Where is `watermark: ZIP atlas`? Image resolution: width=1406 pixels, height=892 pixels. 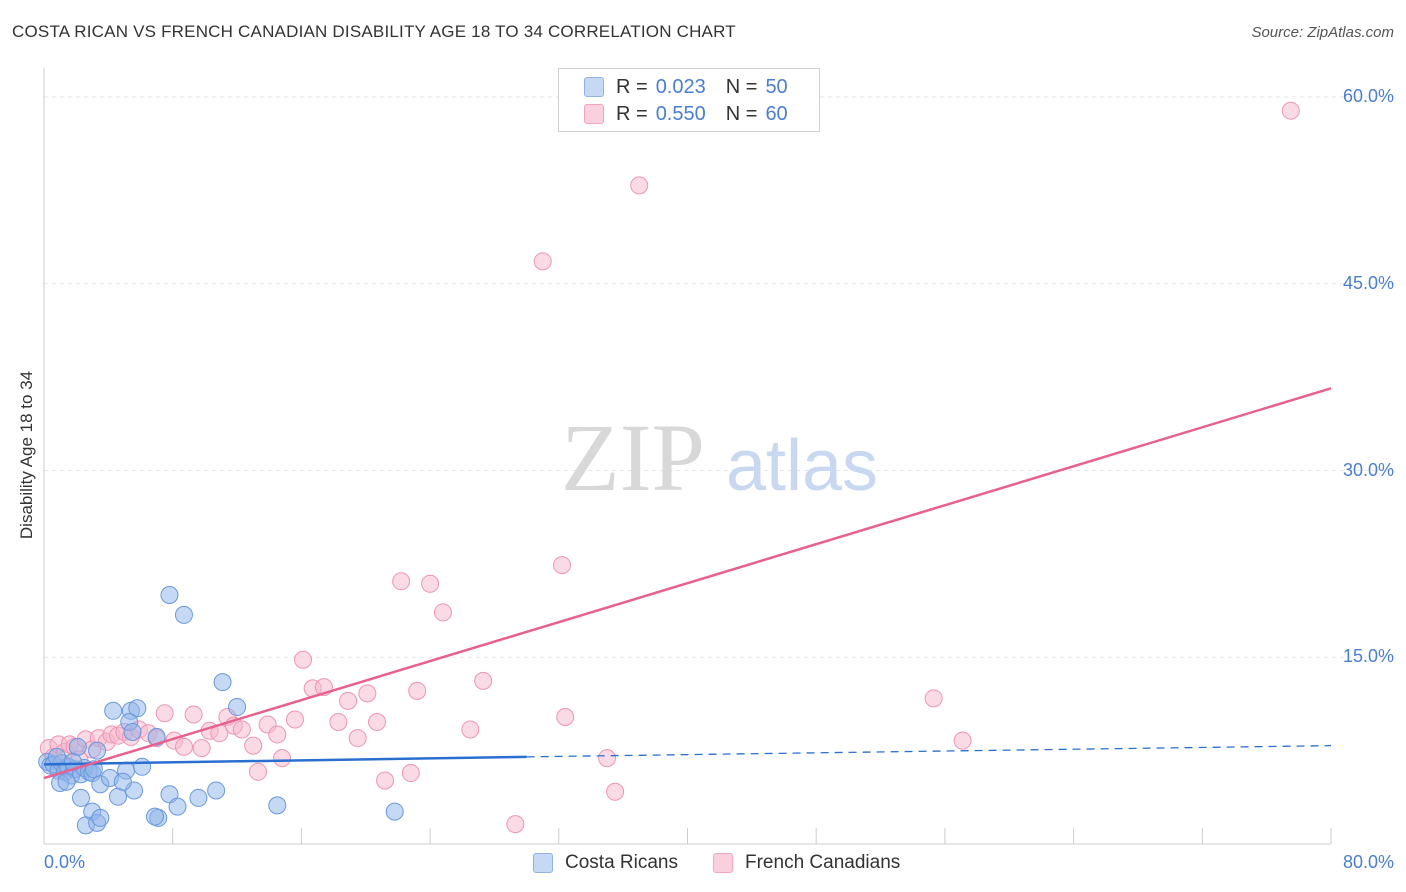 watermark: ZIP atlas is located at coordinates (719, 457).